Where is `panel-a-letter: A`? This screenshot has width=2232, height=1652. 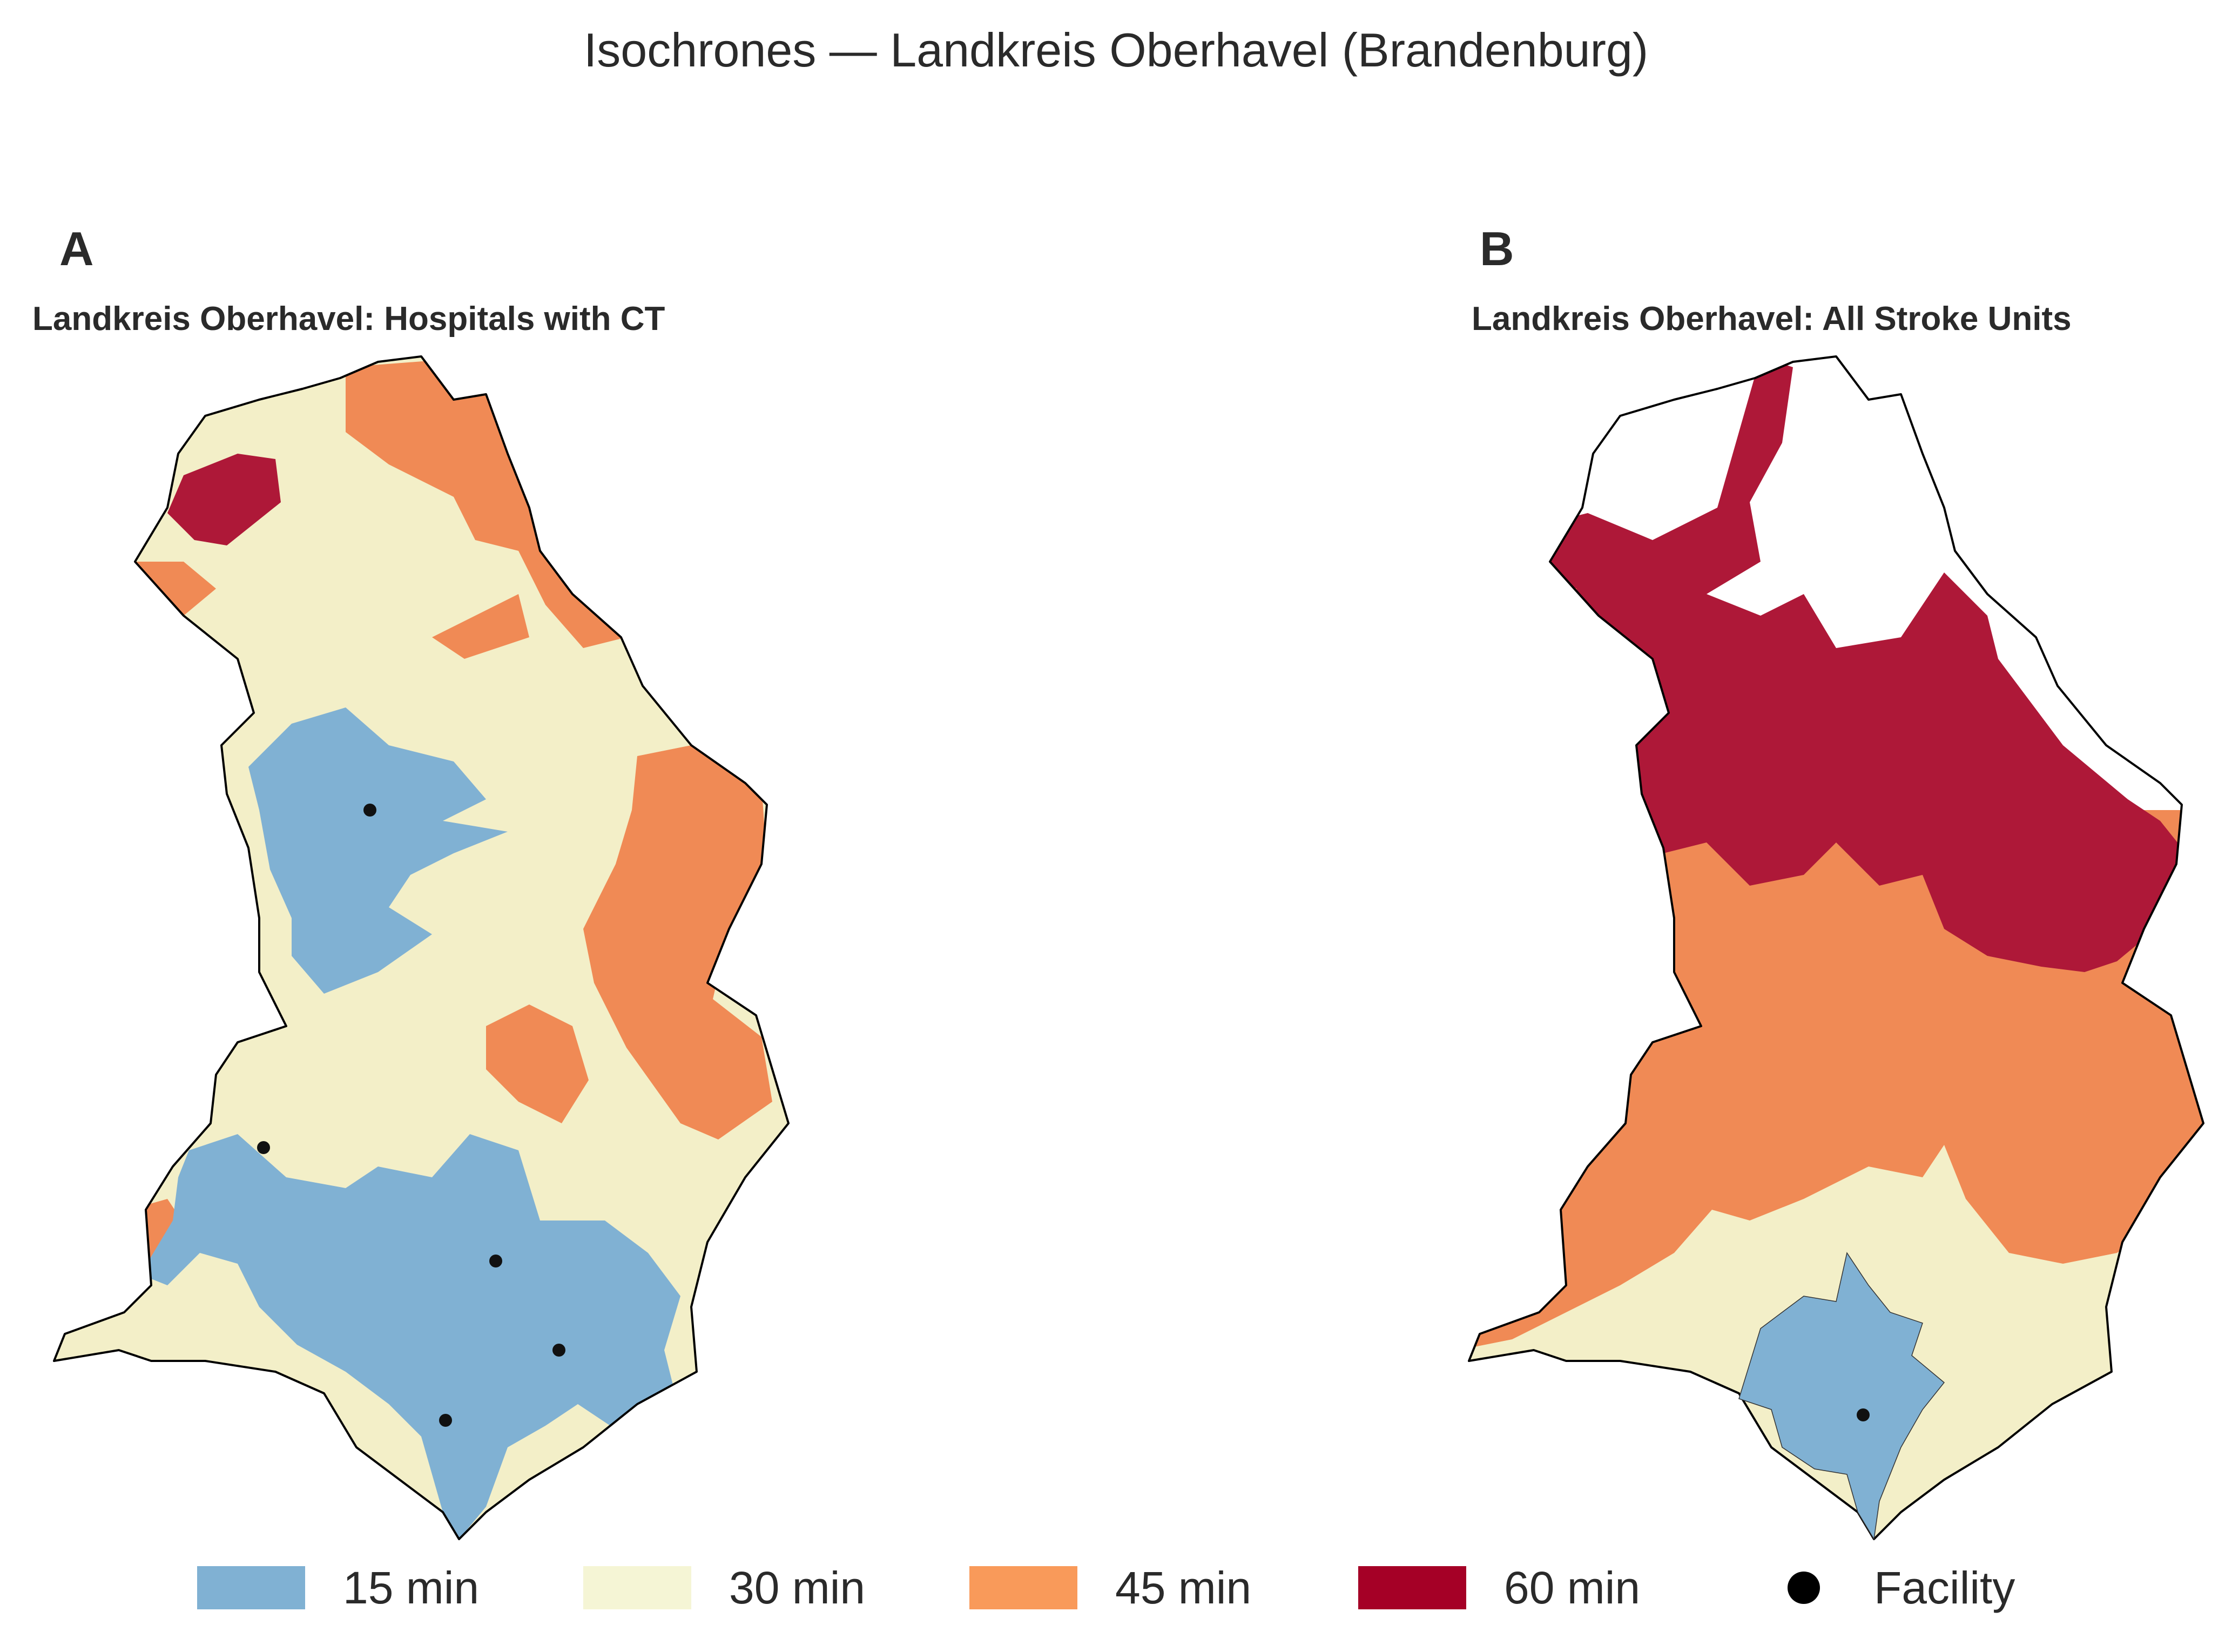 panel-a-letter: A is located at coordinates (76, 249).